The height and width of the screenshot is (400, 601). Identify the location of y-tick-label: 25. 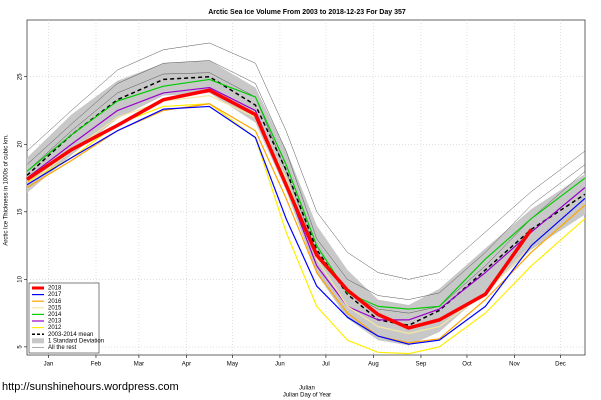
(21, 76).